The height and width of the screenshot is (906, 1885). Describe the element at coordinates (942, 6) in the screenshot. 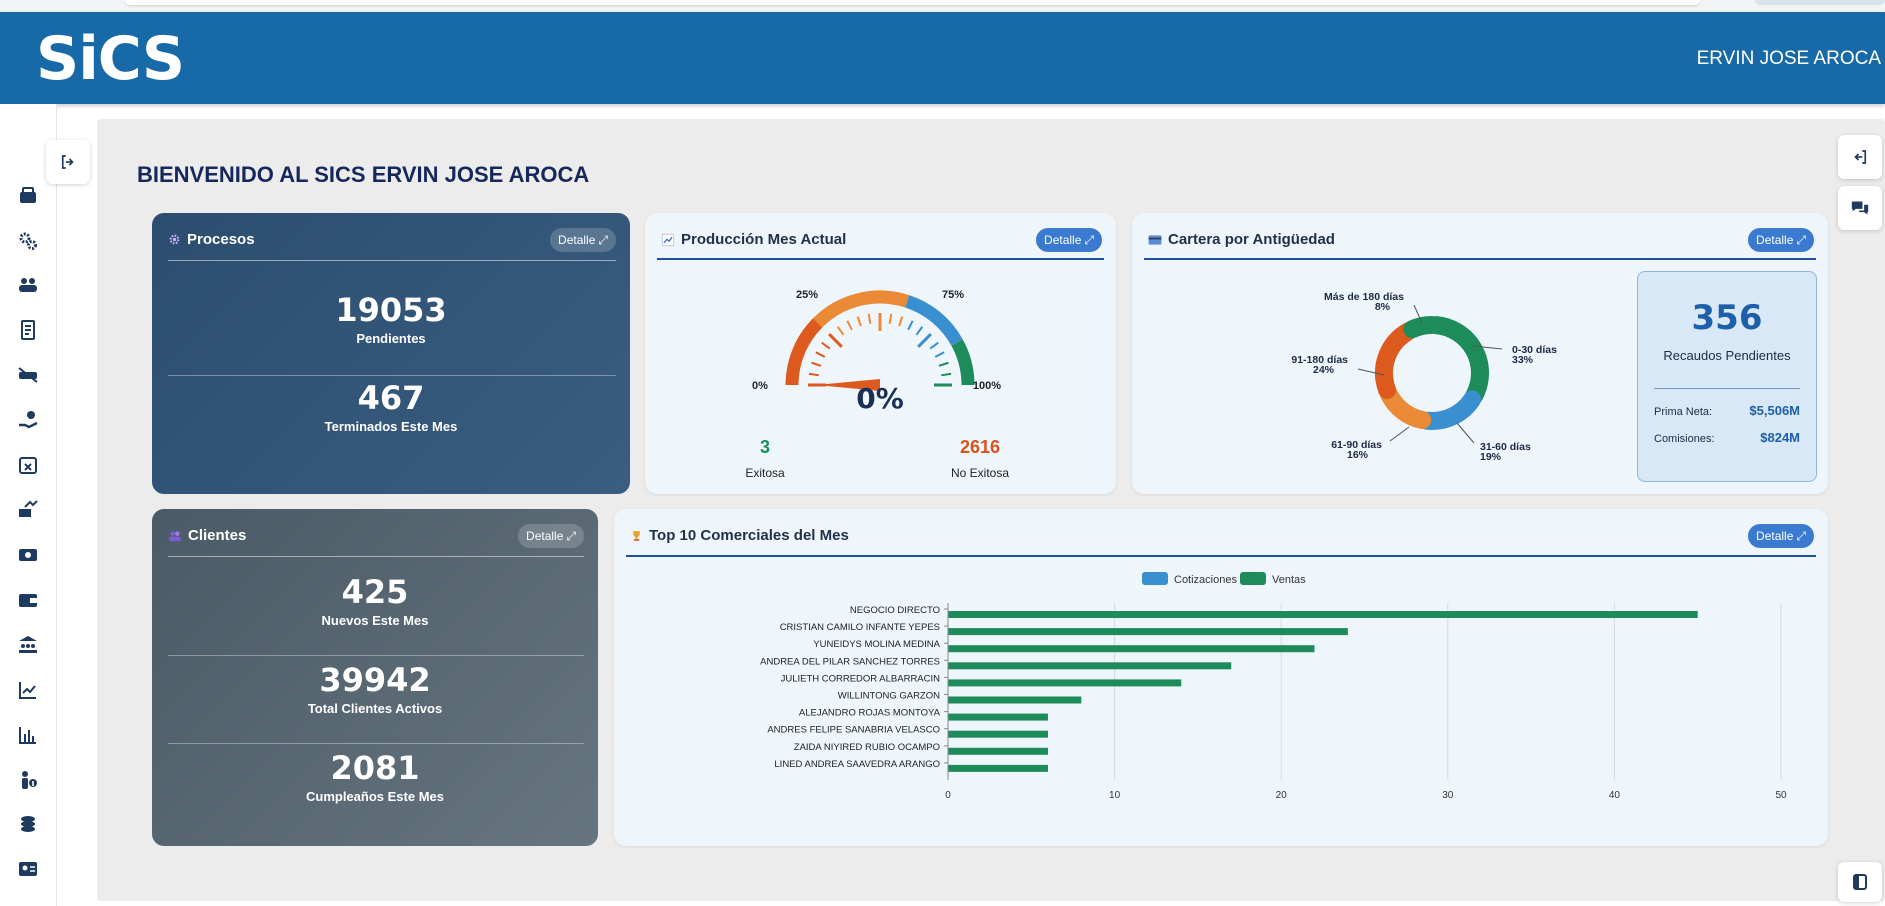

I see `browser-top-strip` at that location.